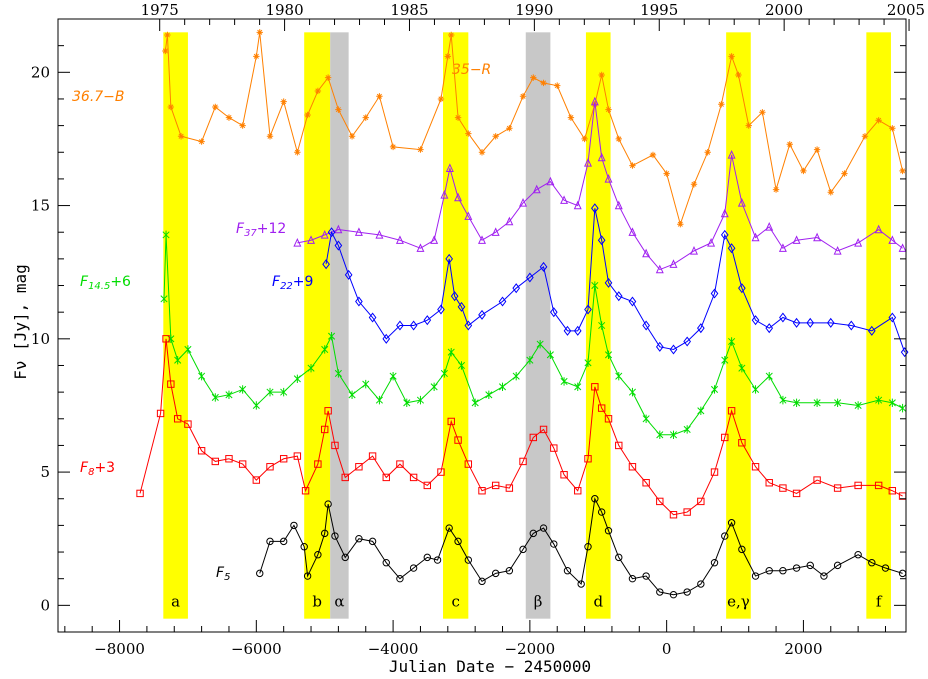  Describe the element at coordinates (45, 472) in the screenshot. I see `y-tick-label-1: 5` at that location.